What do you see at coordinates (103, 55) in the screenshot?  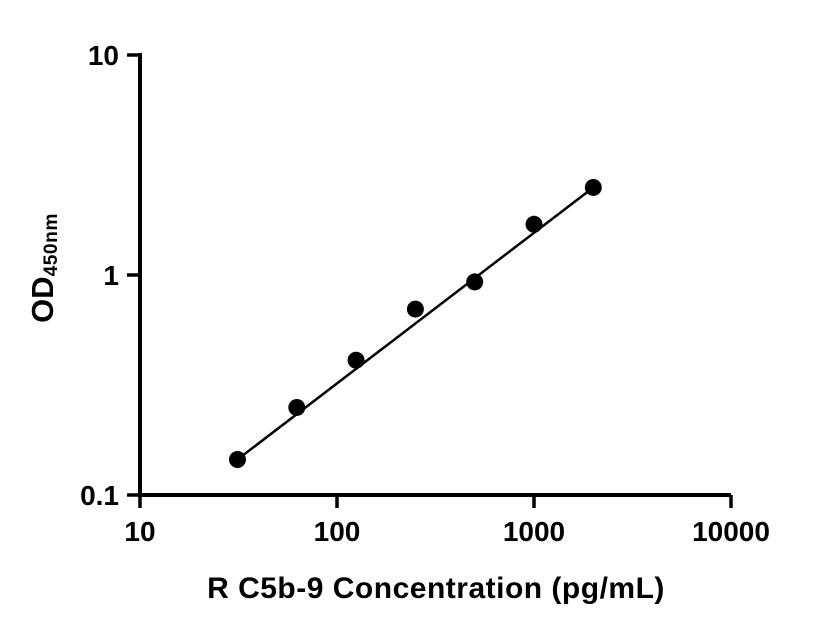 I see `y-tick-label: 10` at bounding box center [103, 55].